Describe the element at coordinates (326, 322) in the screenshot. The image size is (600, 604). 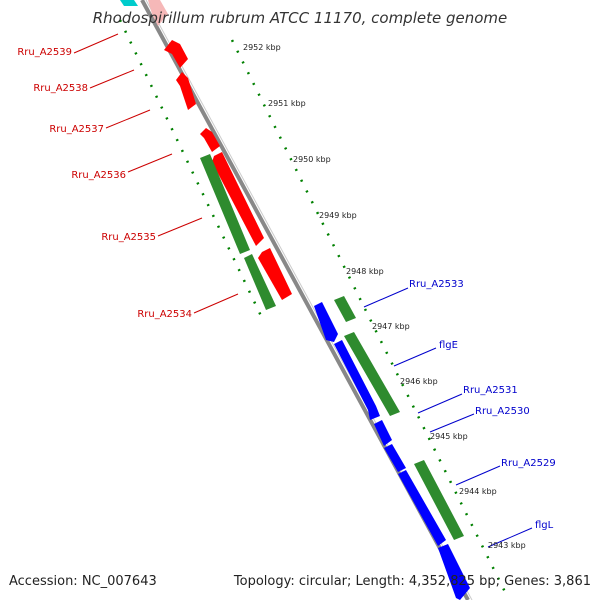
I see `gene-arrow-Rru_A2533` at that location.